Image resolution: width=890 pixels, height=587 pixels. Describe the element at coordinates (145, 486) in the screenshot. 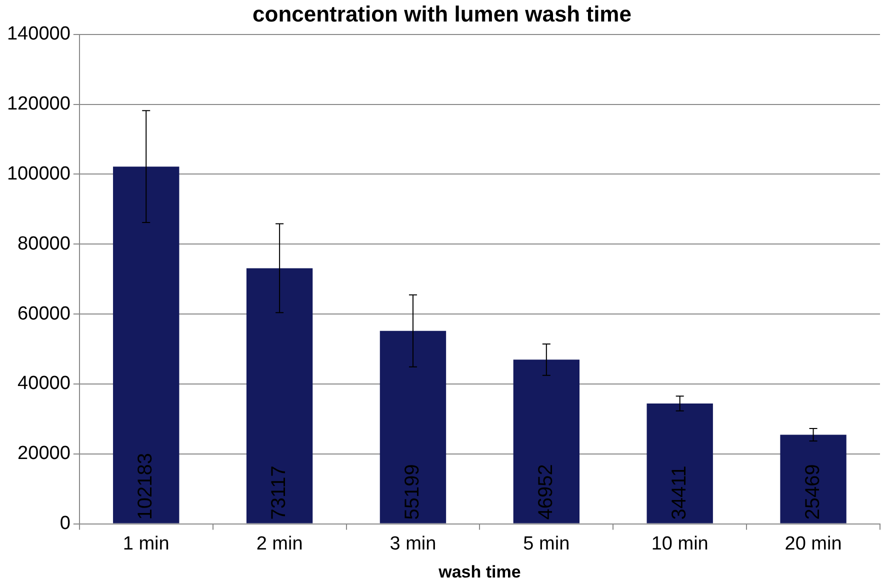

I see `data-label: 102183` at that location.